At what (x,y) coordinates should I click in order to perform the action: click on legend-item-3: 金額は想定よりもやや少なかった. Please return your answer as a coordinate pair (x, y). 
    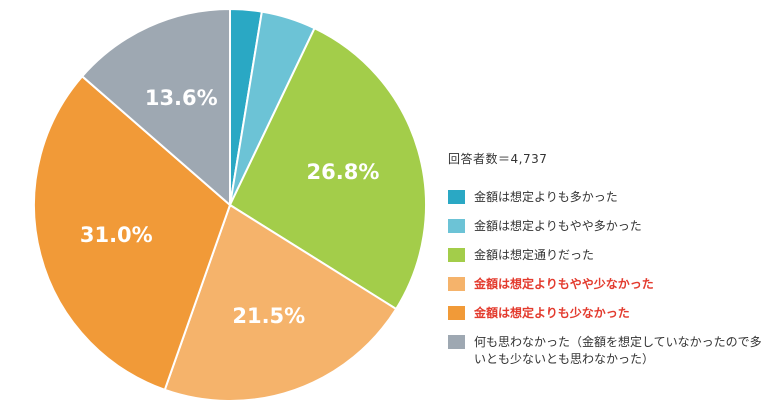
    Looking at the image, I should click on (610, 284).